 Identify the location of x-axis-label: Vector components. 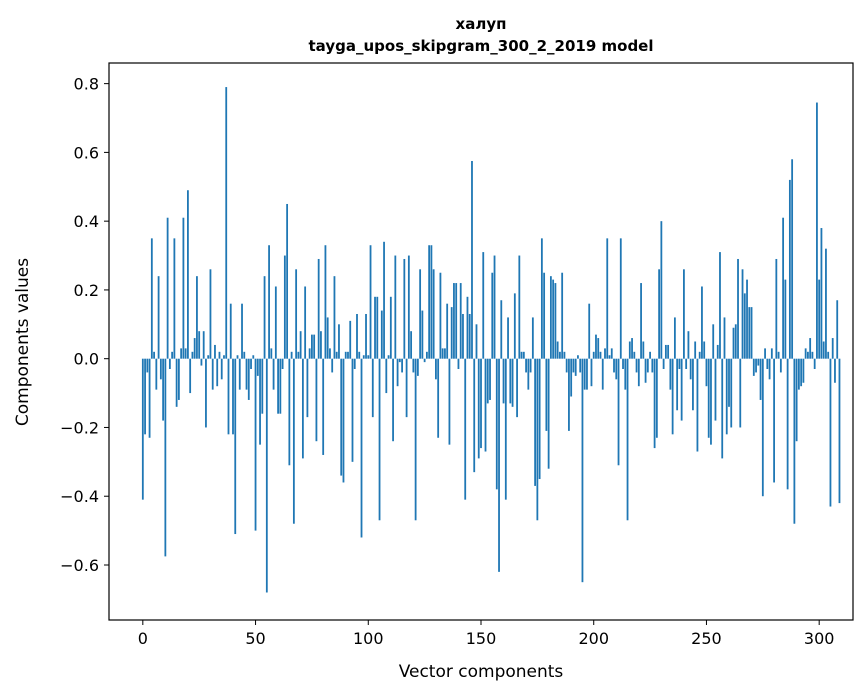
(481, 672).